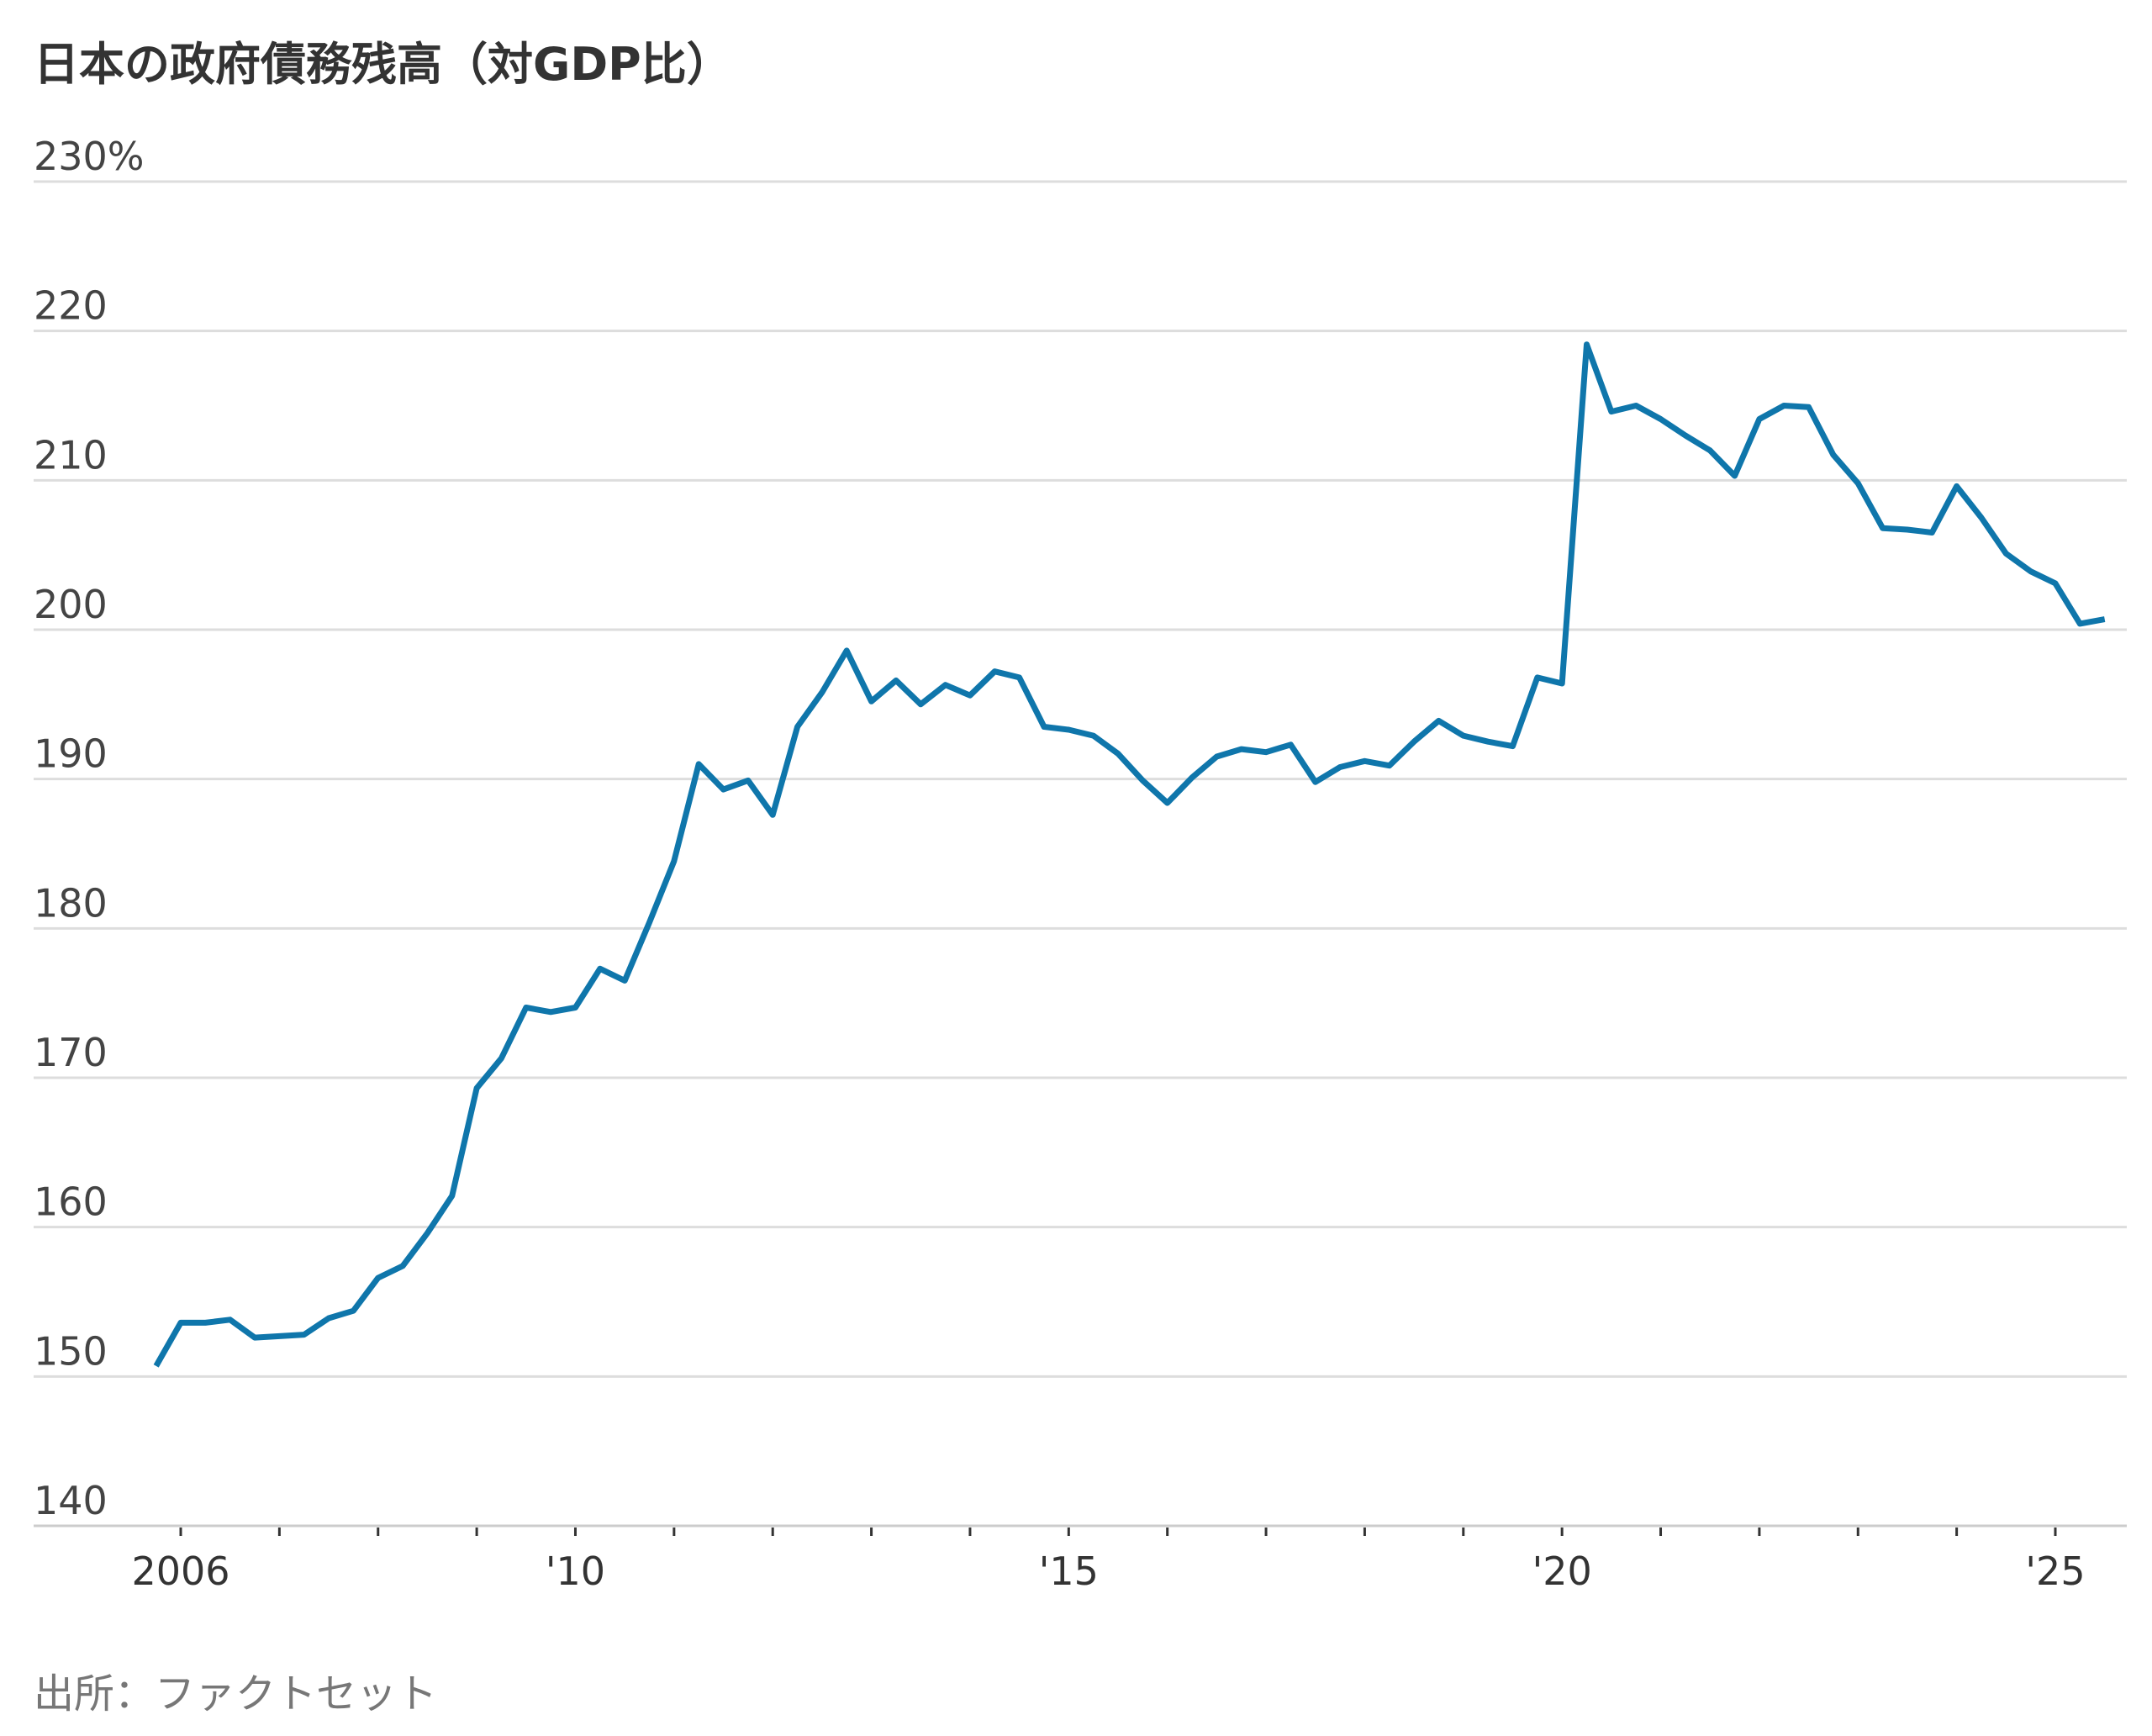 The height and width of the screenshot is (1736, 2152). What do you see at coordinates (89, 156) in the screenshot?
I see `y-tick-label: 230%` at bounding box center [89, 156].